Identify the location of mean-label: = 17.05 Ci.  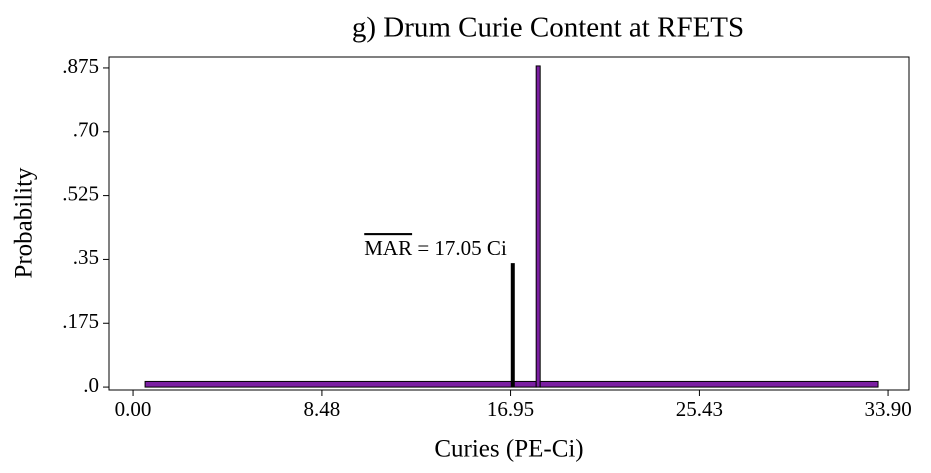
(459, 248).